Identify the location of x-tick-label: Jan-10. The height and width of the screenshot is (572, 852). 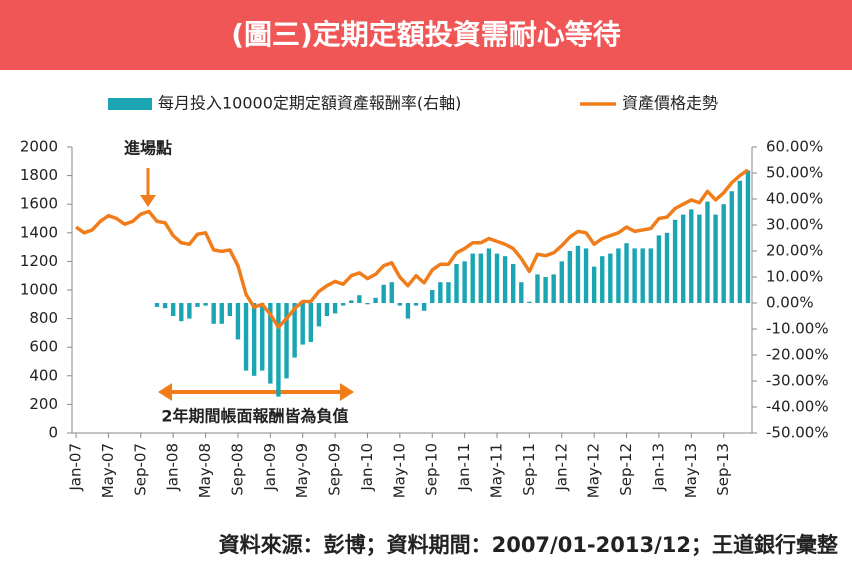
(367, 467).